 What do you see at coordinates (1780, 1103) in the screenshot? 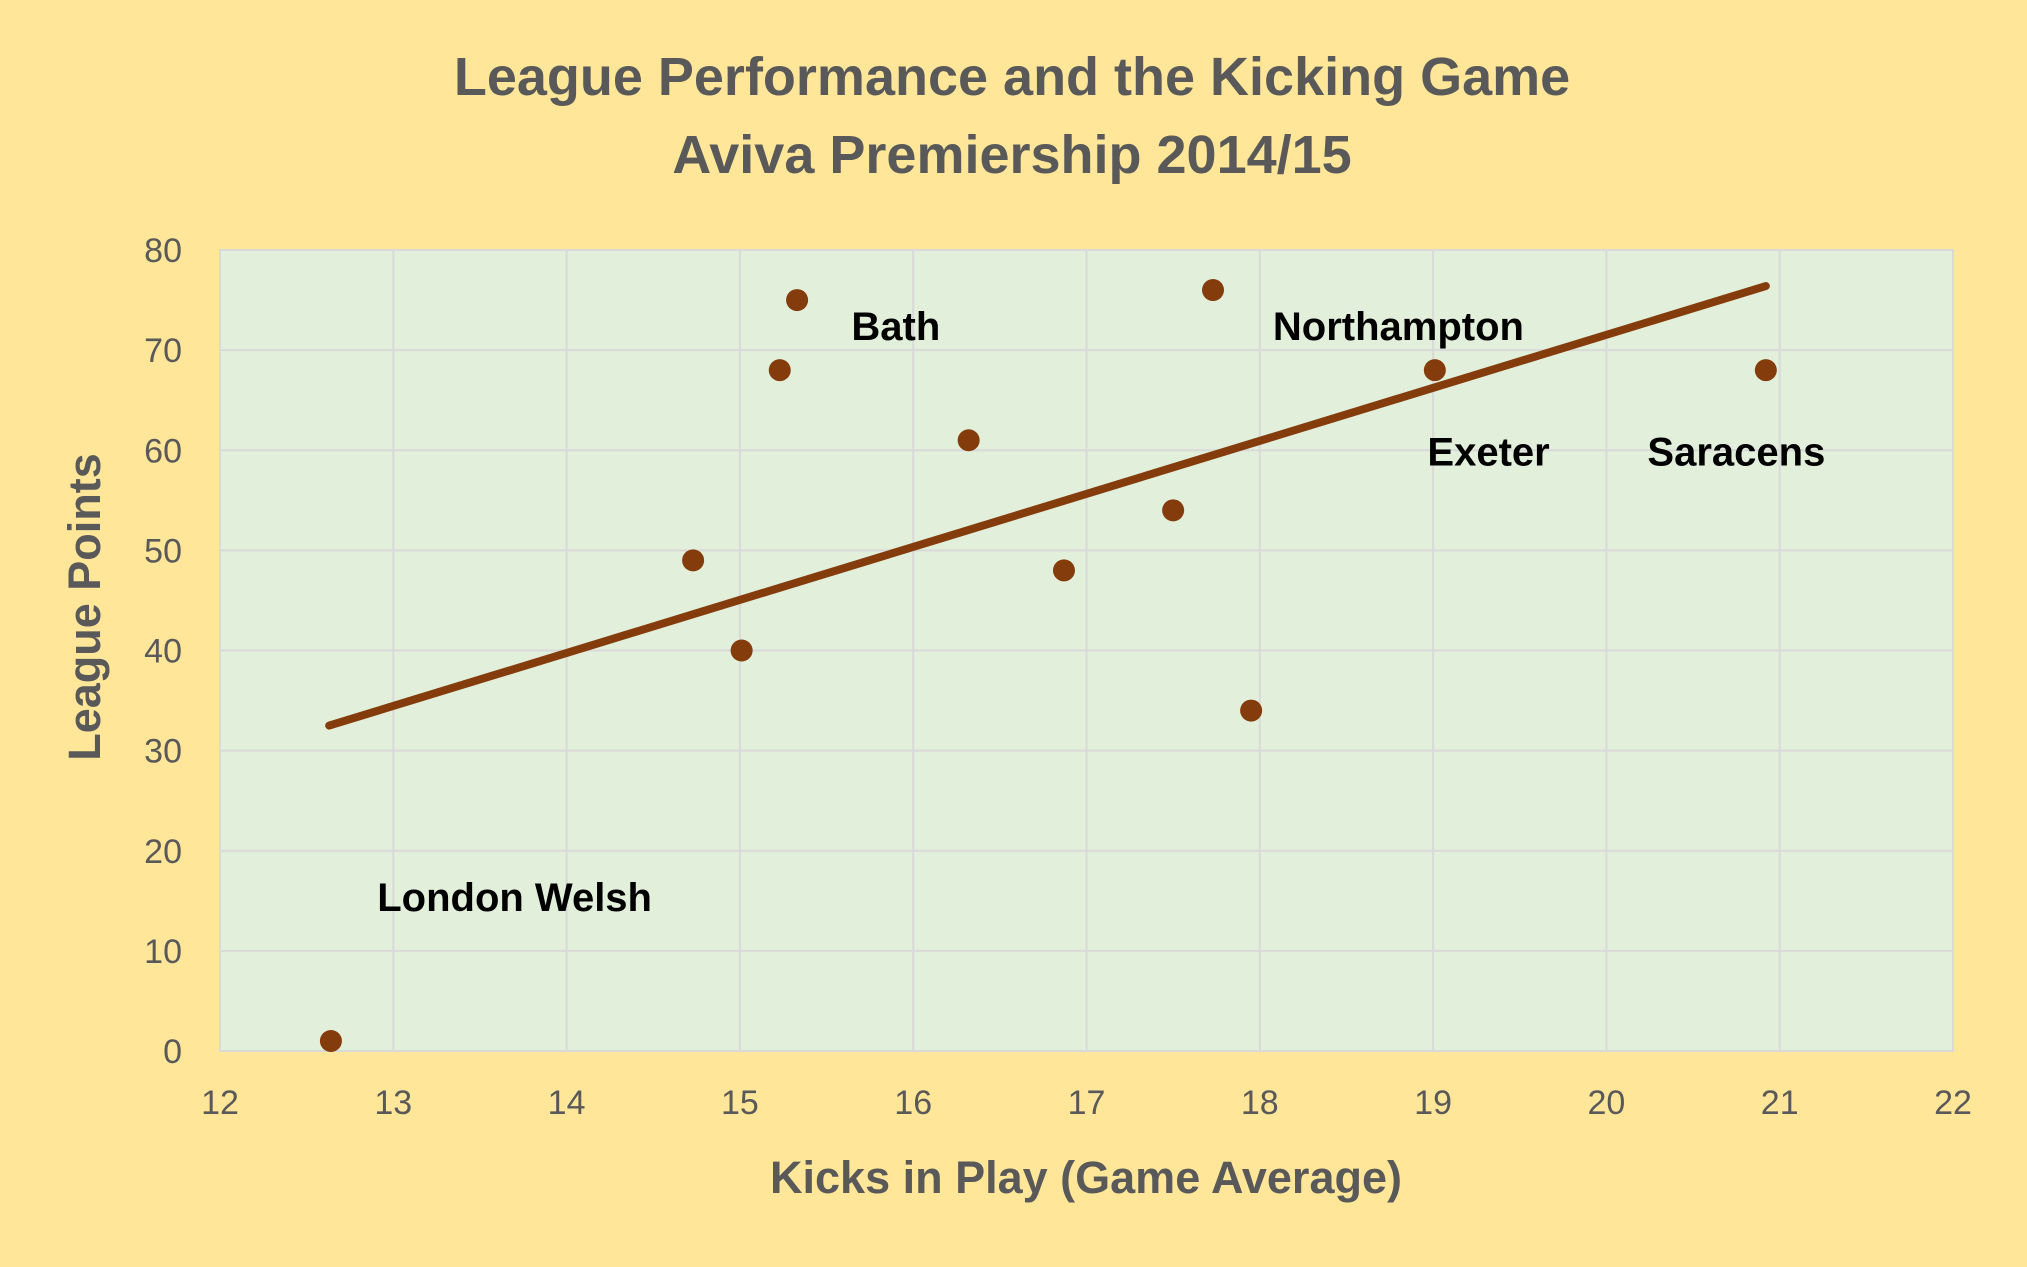
I see `x-tick-label: 21` at bounding box center [1780, 1103].